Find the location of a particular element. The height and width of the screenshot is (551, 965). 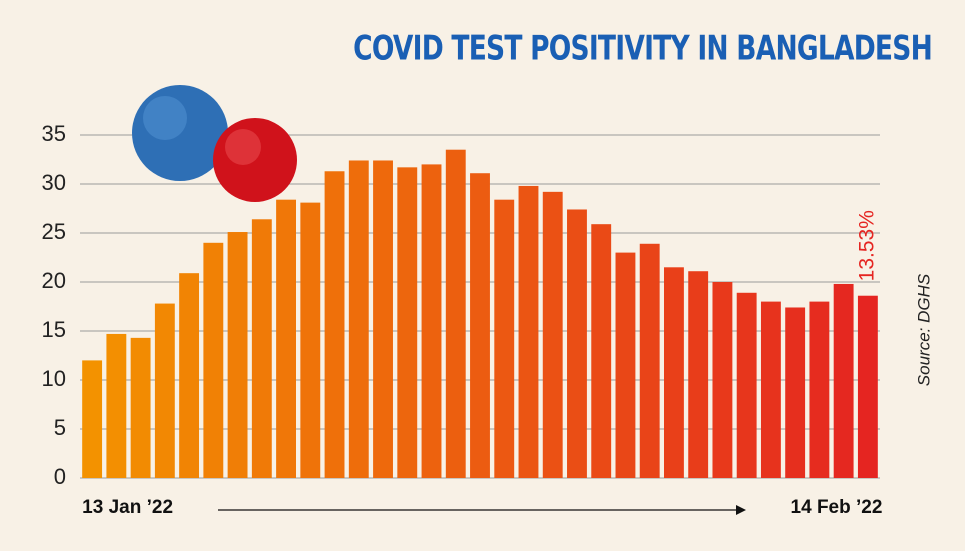

arrow-head is located at coordinates (741, 510).